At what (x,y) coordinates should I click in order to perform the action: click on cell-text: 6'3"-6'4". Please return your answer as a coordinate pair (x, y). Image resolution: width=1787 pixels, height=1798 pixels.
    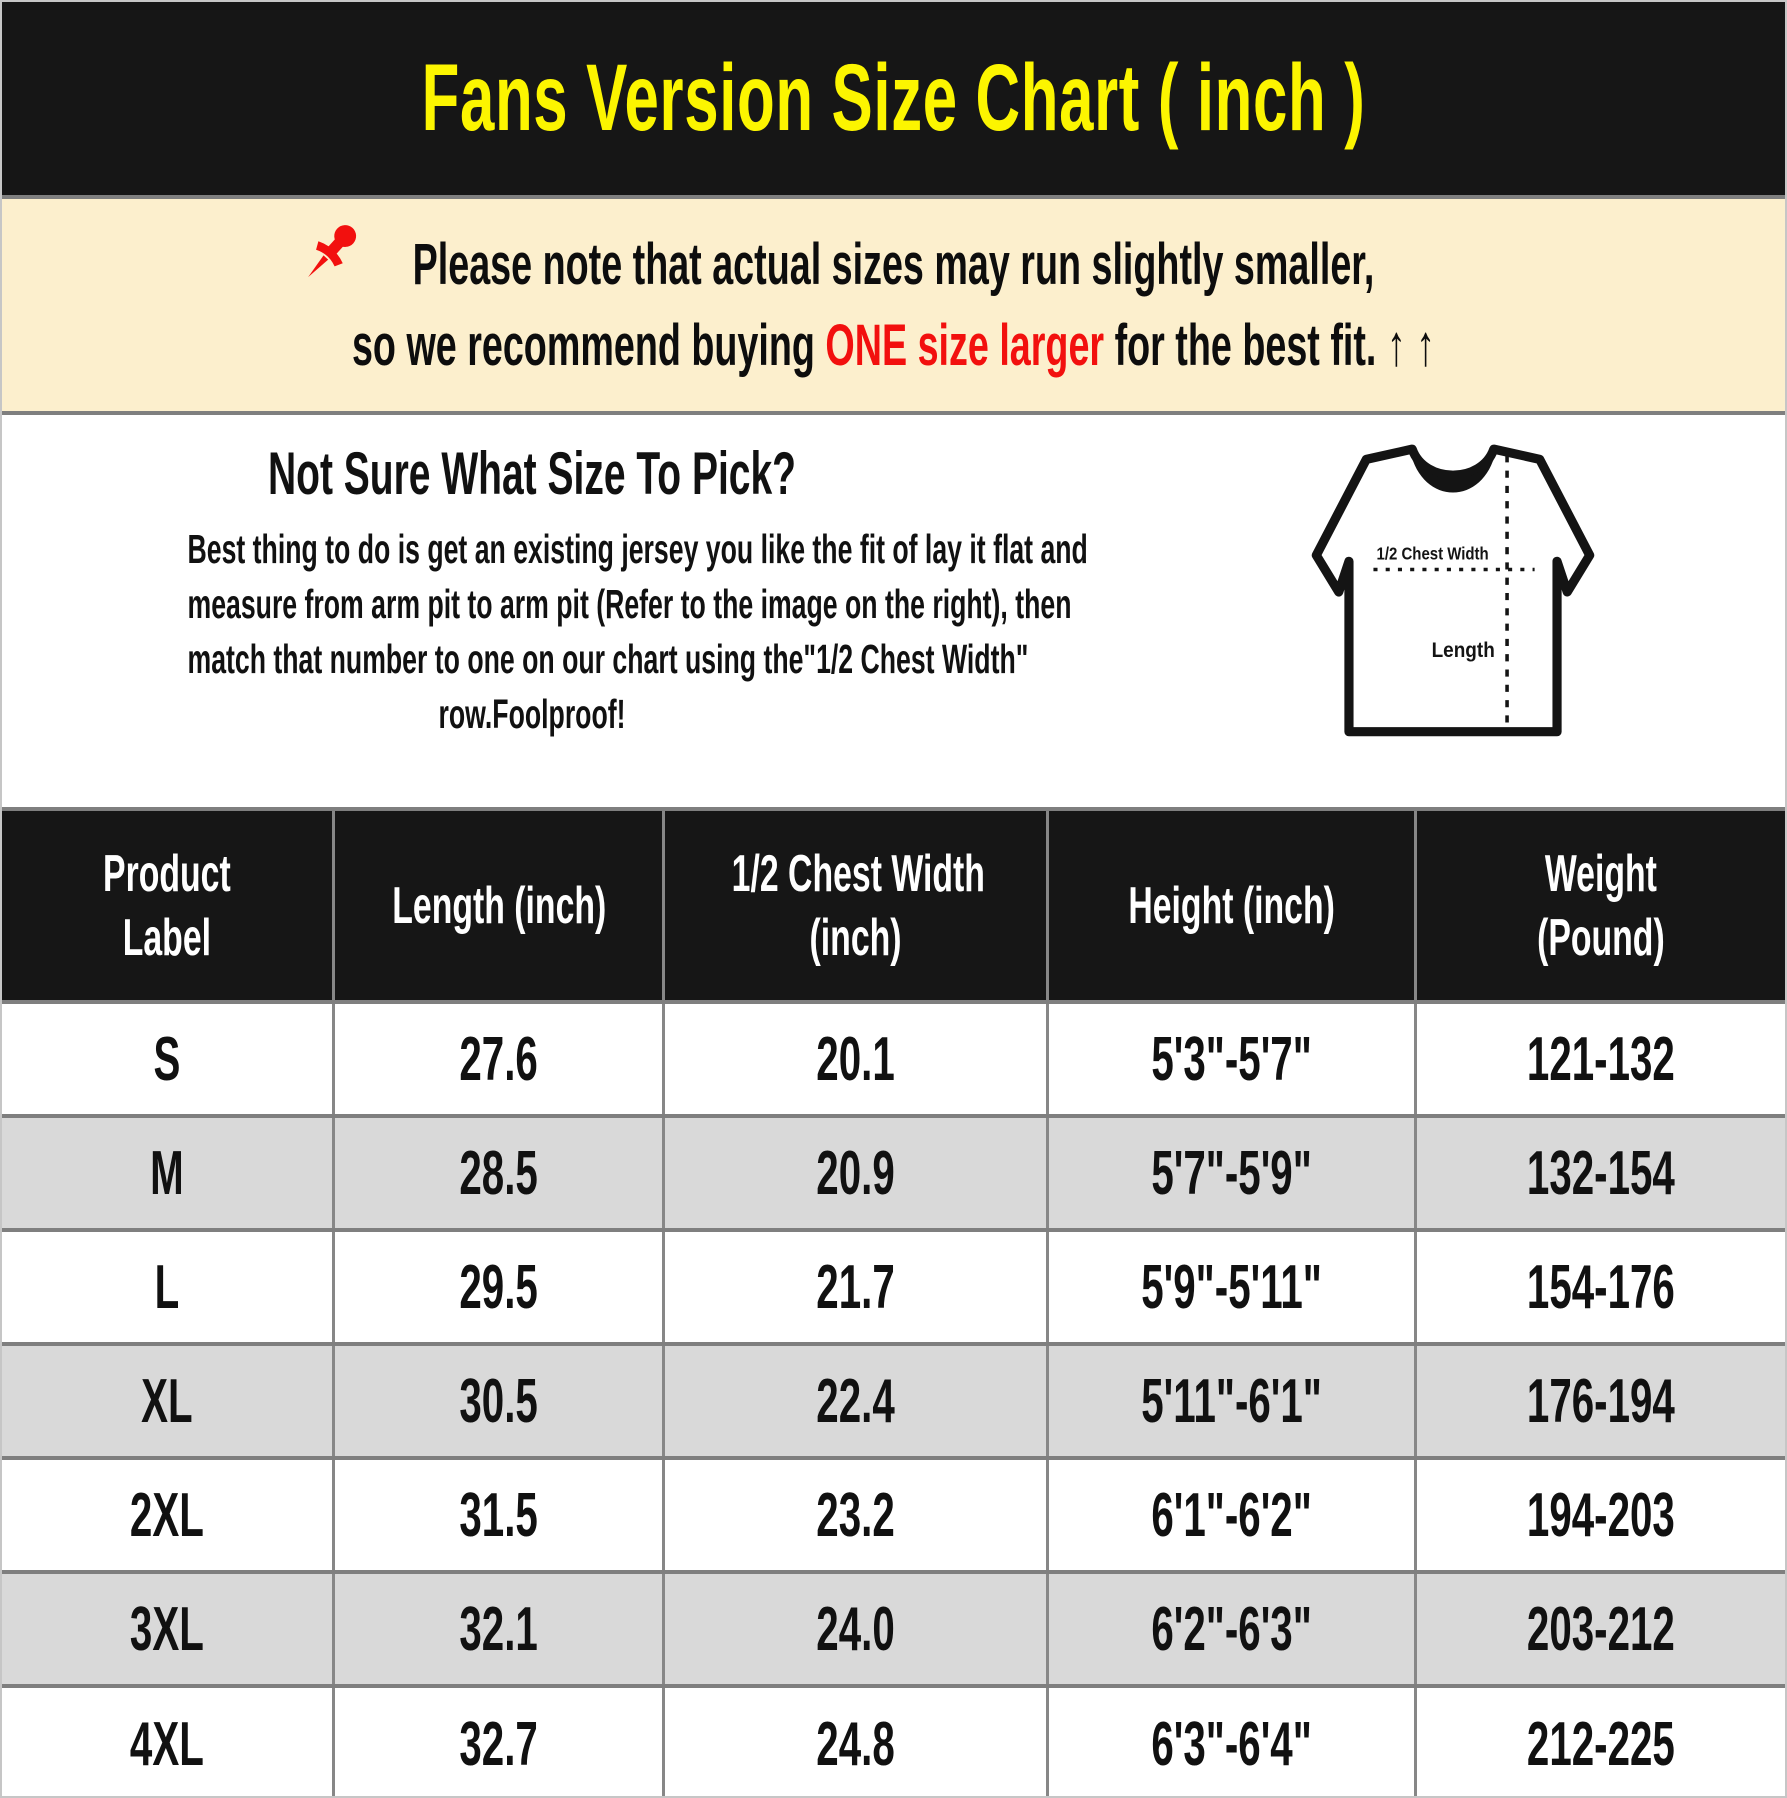
    Looking at the image, I should click on (1231, 1744).